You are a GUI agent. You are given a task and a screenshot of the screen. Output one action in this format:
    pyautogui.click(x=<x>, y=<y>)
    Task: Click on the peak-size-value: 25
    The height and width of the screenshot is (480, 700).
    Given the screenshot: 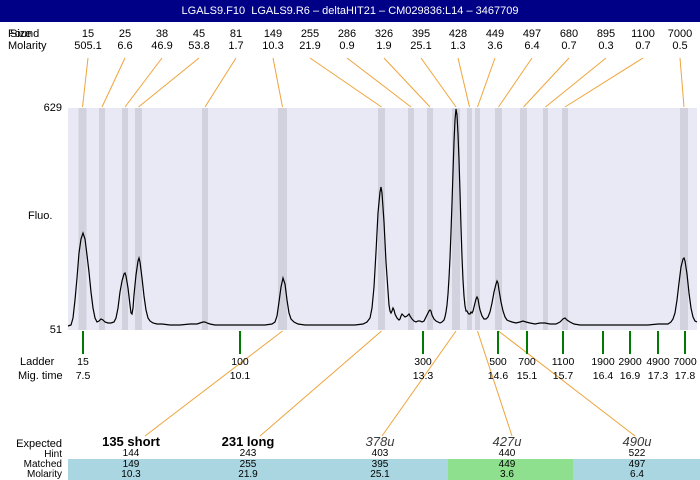 What is the action you would take?
    pyautogui.click(x=125, y=34)
    